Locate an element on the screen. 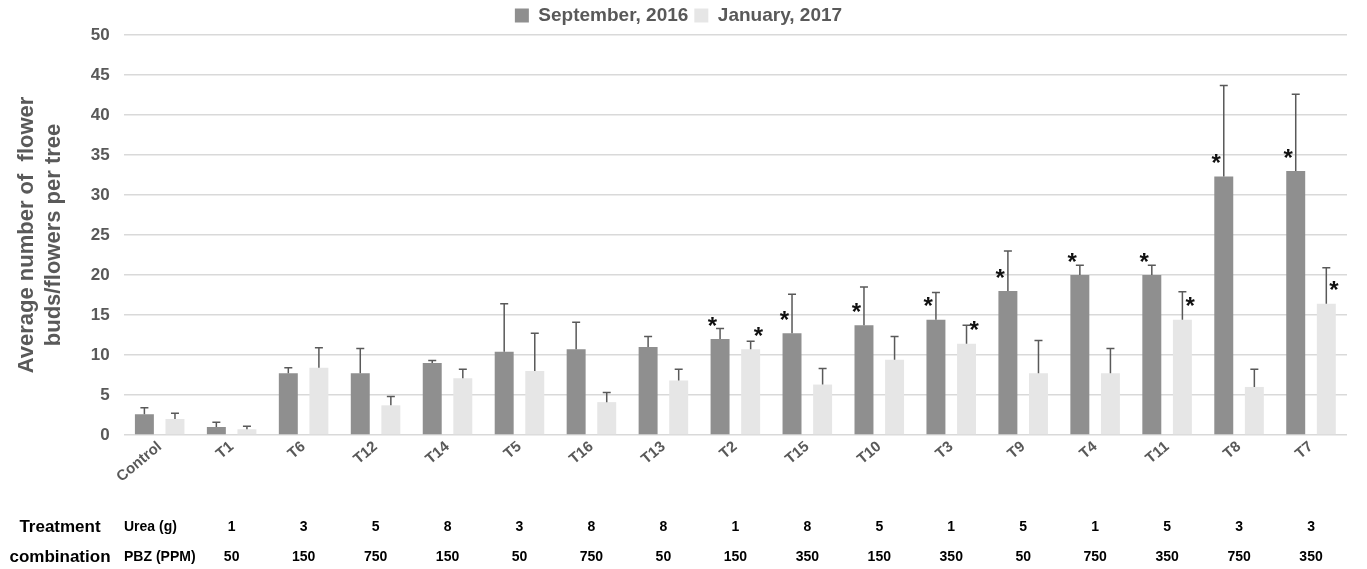 The height and width of the screenshot is (569, 1367). x-tick-label: T13 is located at coordinates (652, 452).